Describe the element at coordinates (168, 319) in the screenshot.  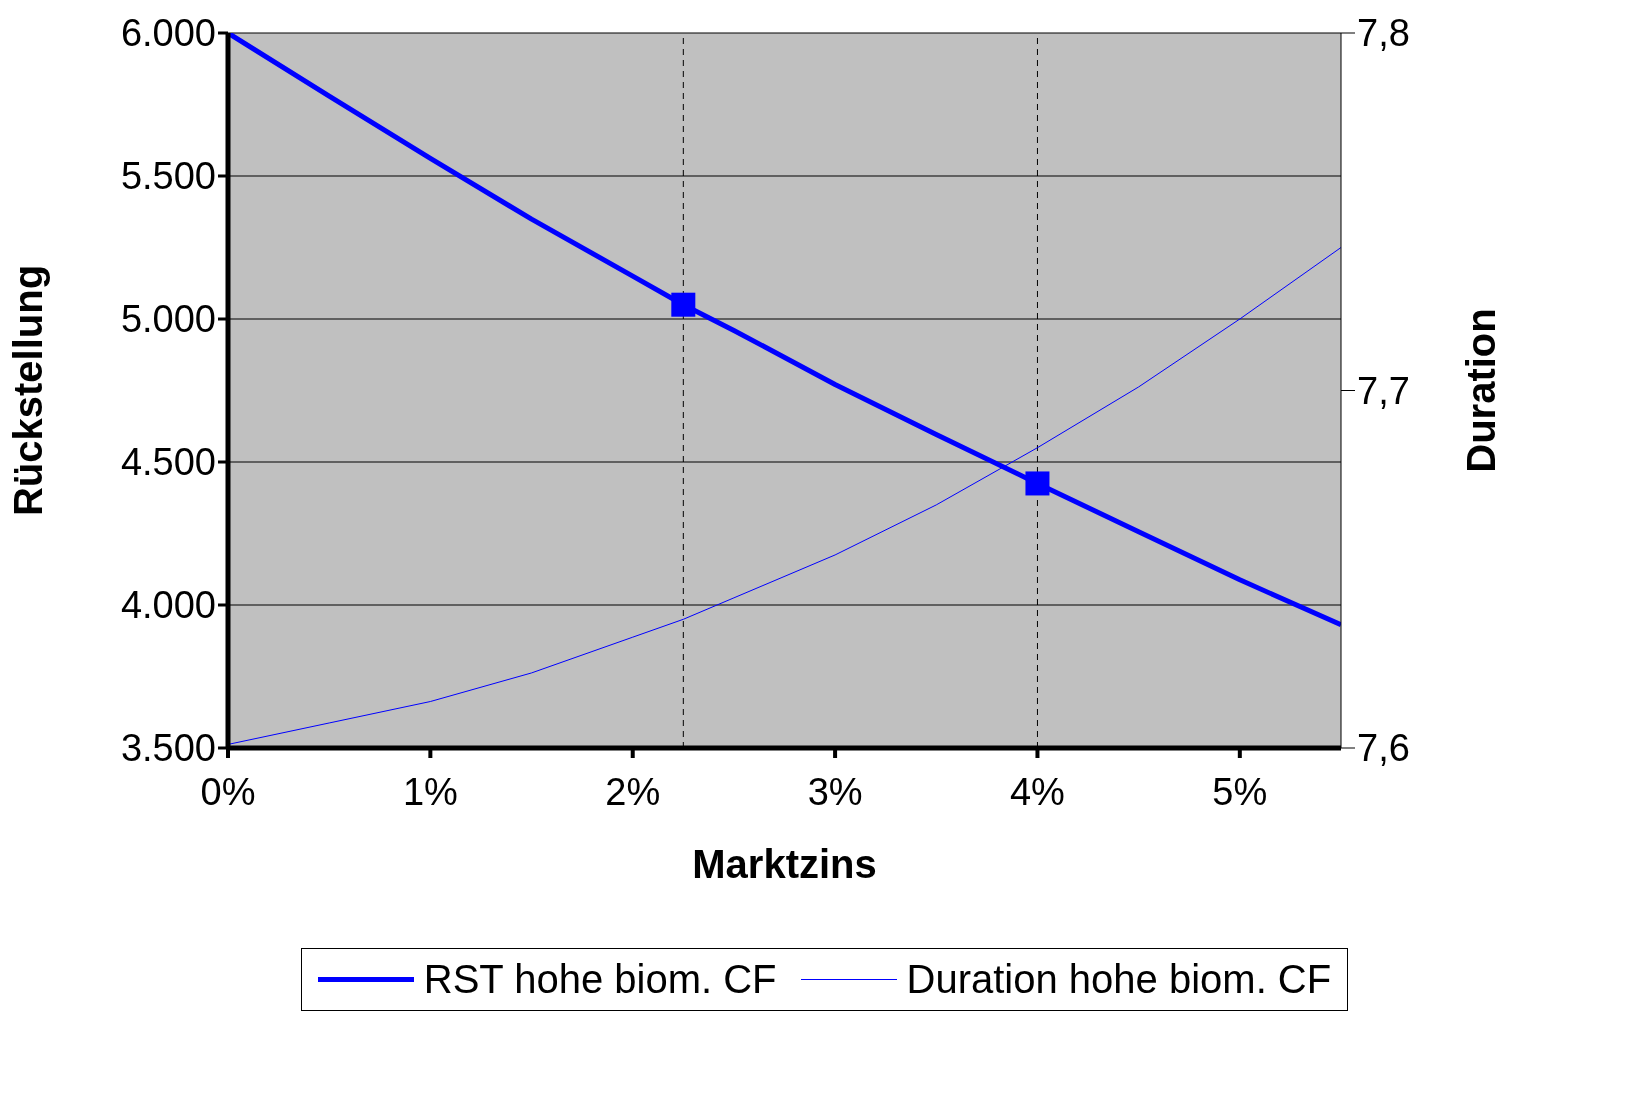
I see `y-tick-label: 5.000` at that location.